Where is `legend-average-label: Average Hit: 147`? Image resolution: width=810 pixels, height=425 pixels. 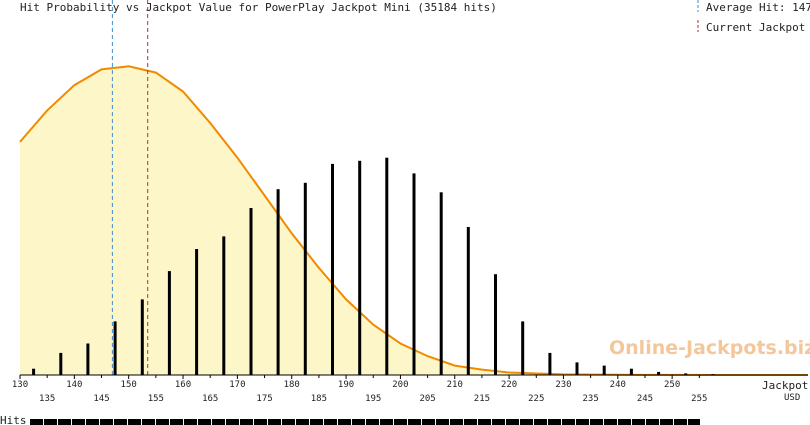
legend-average-label: Average Hit: 147 is located at coordinates (758, 7).